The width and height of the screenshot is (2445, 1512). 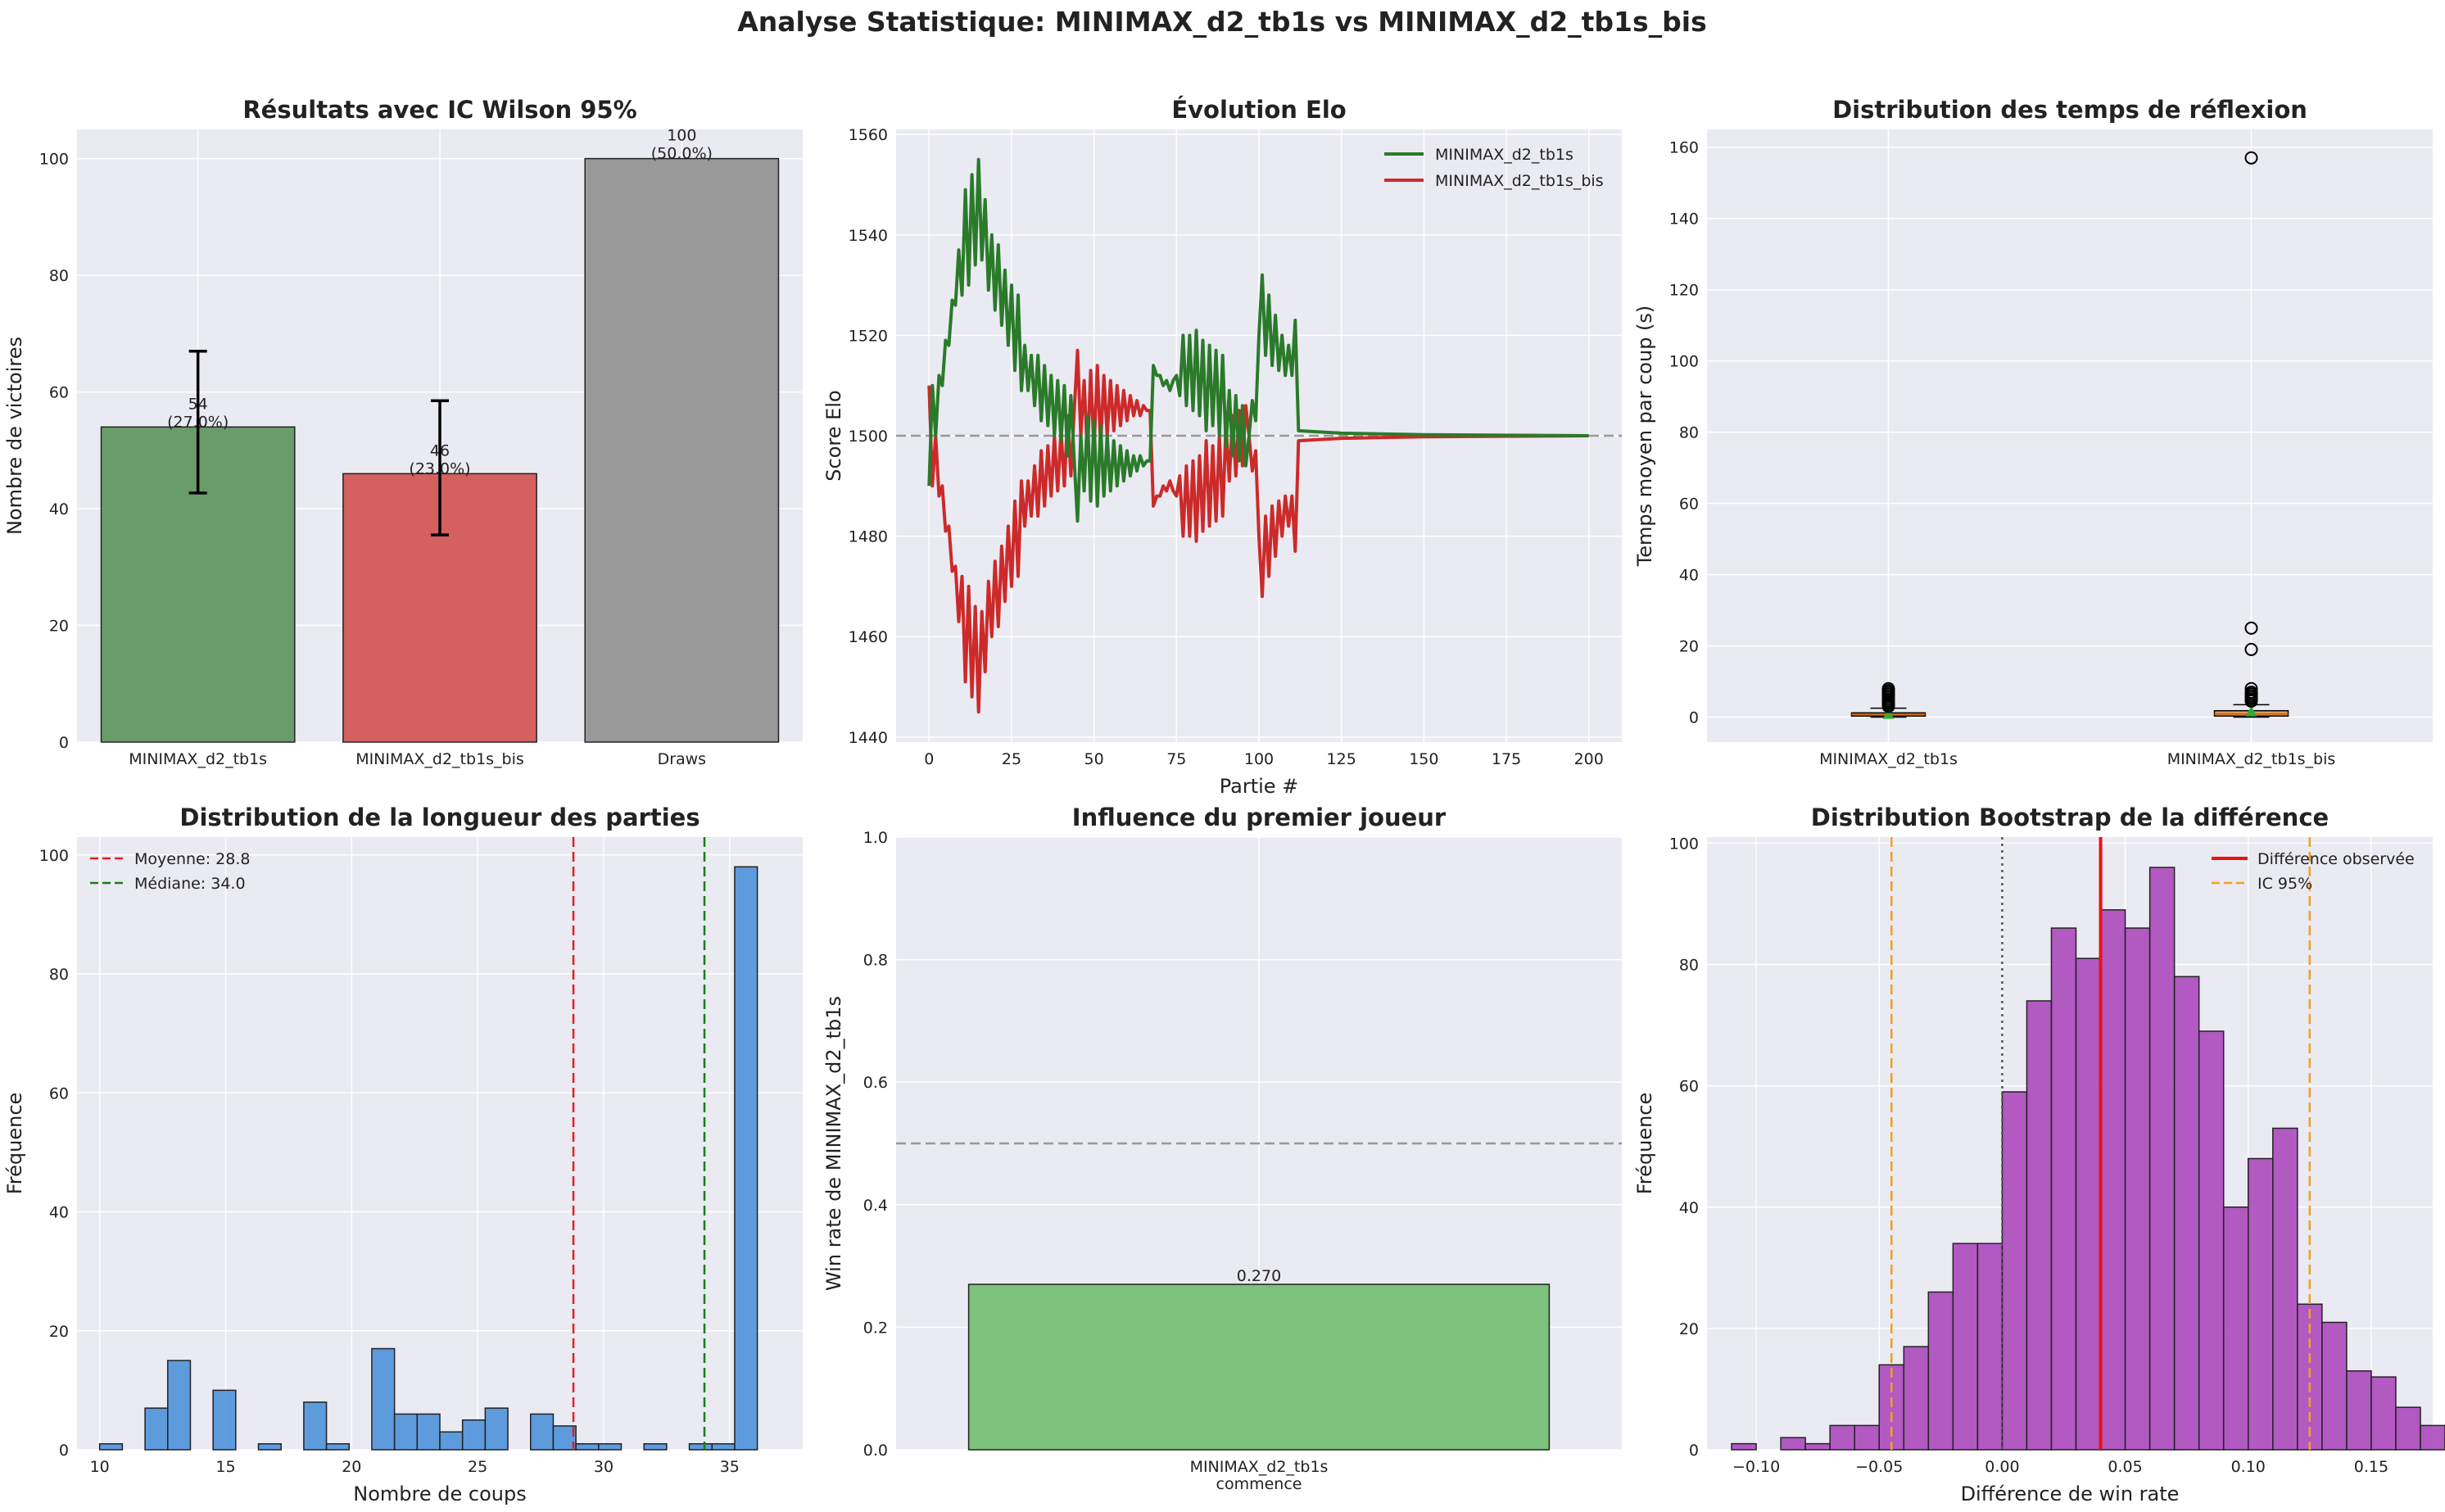 What do you see at coordinates (192, 859) in the screenshot?
I see `legend-label: Moyenne: 28.8` at bounding box center [192, 859].